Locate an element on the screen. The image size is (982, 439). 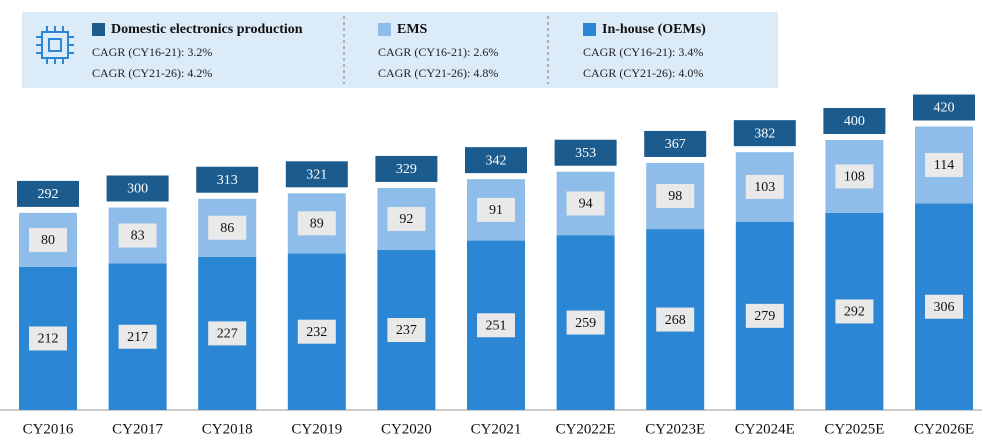
x-tick-label: CY2020 is located at coordinates (406, 429).